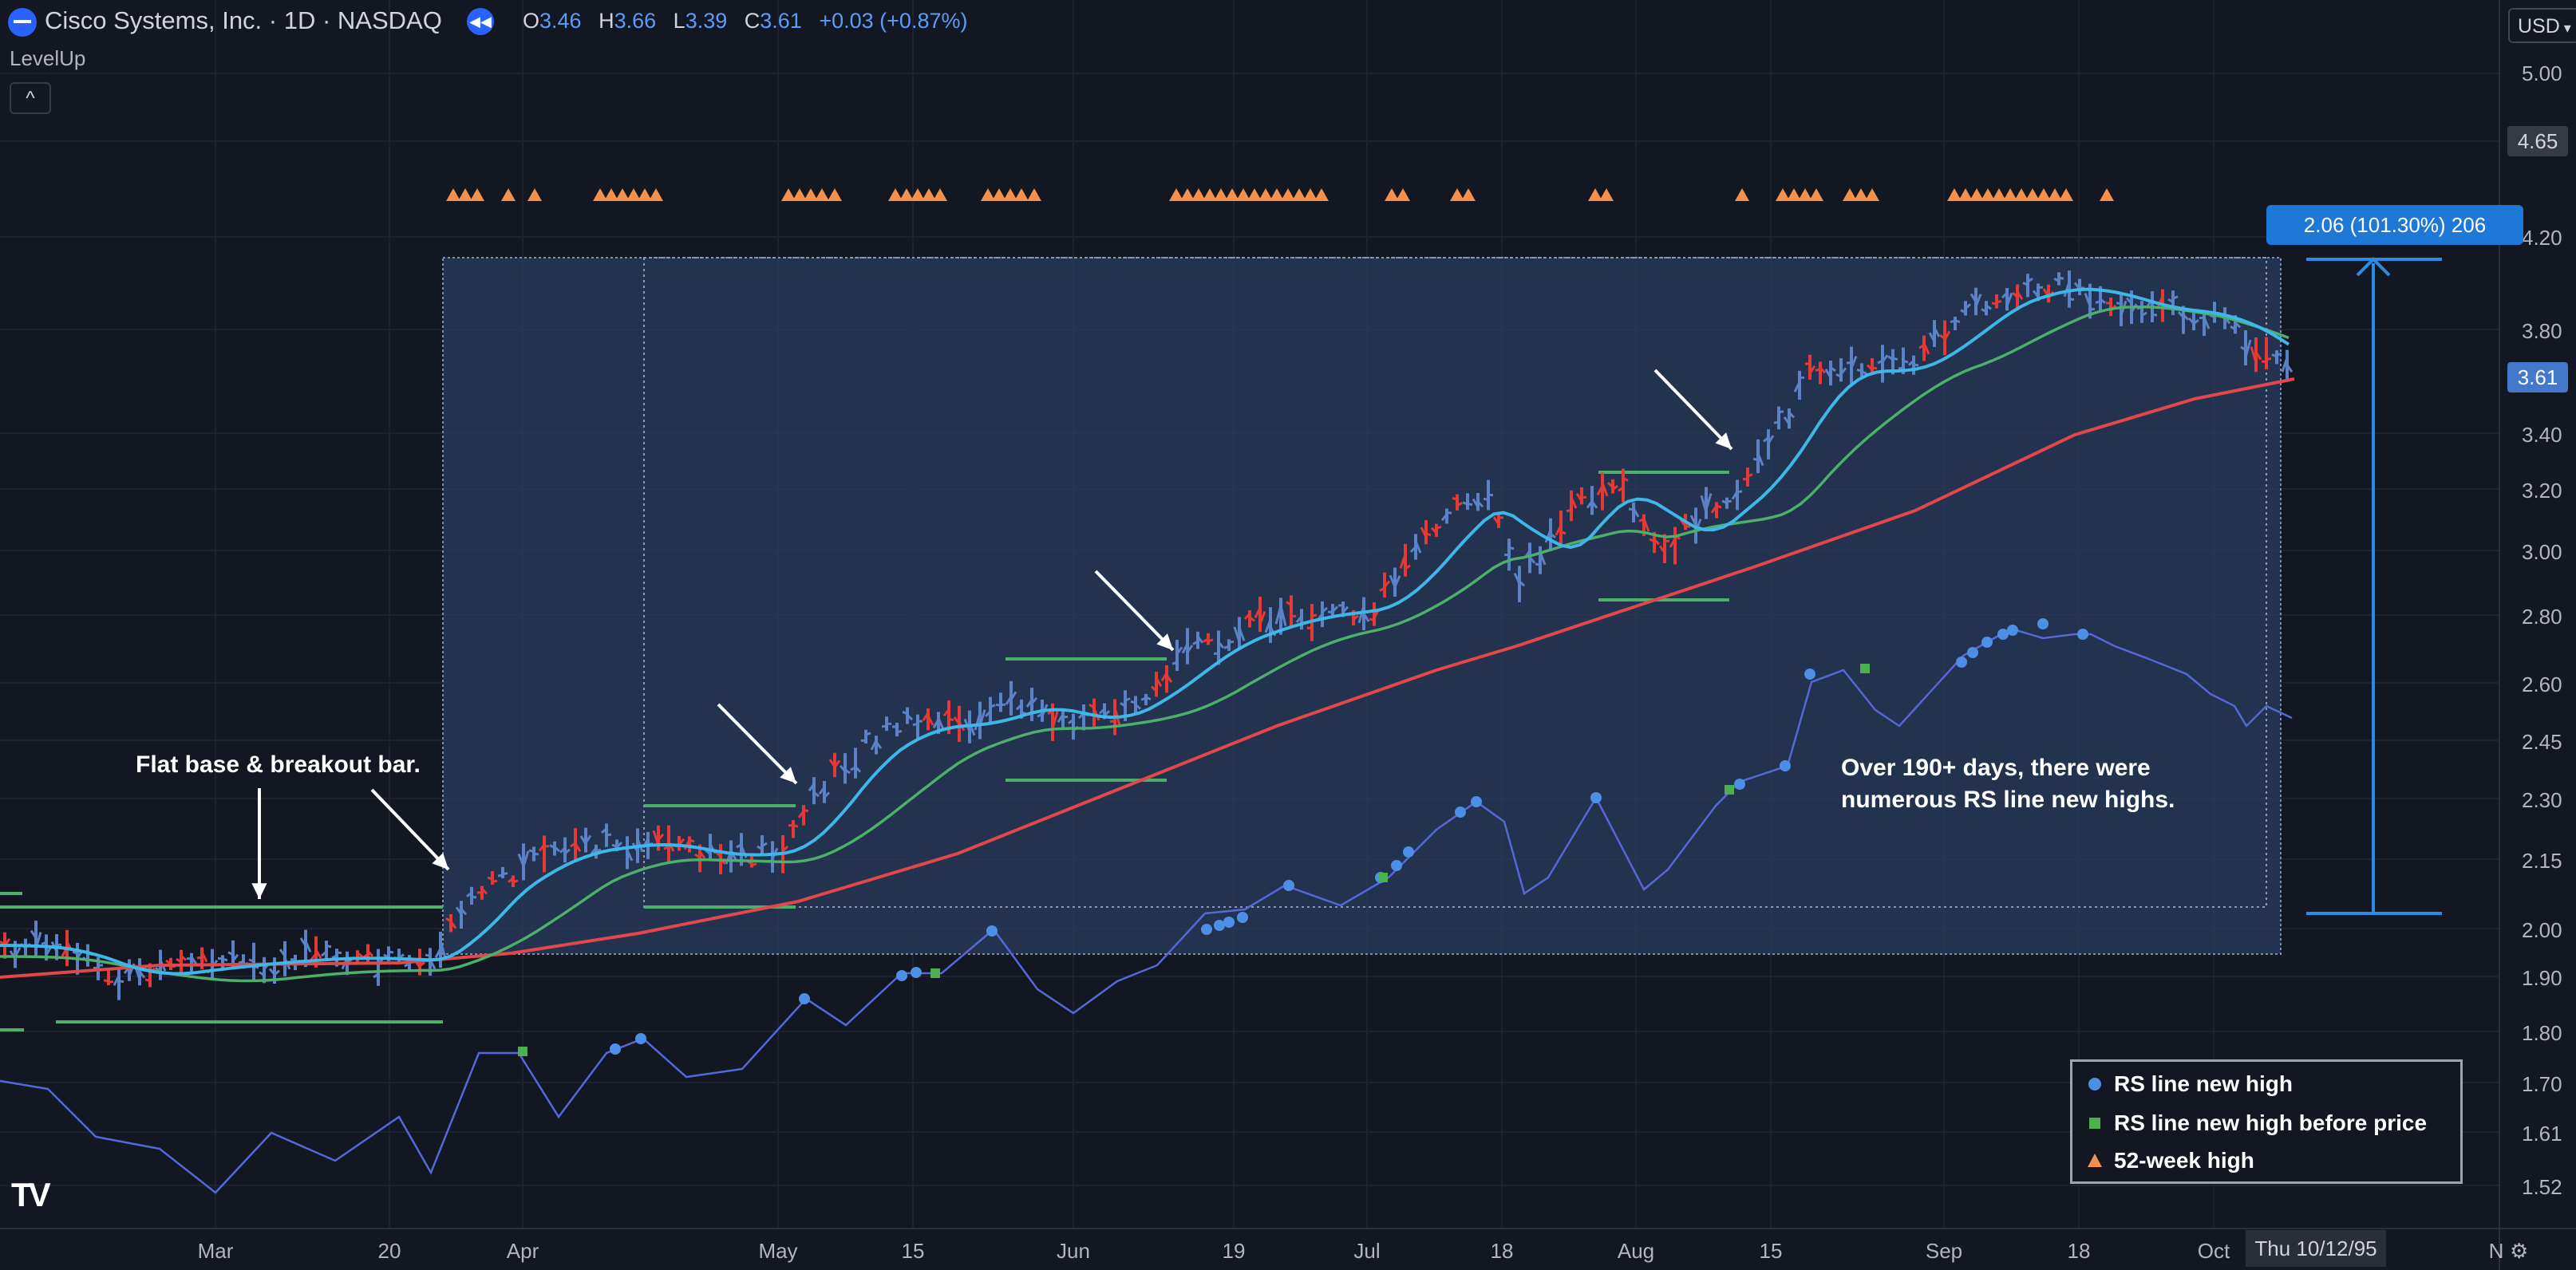 The height and width of the screenshot is (1270, 2576). What do you see at coordinates (893, 21) in the screenshot?
I see `ohlc-change: +0.03 (+0.87%)` at bounding box center [893, 21].